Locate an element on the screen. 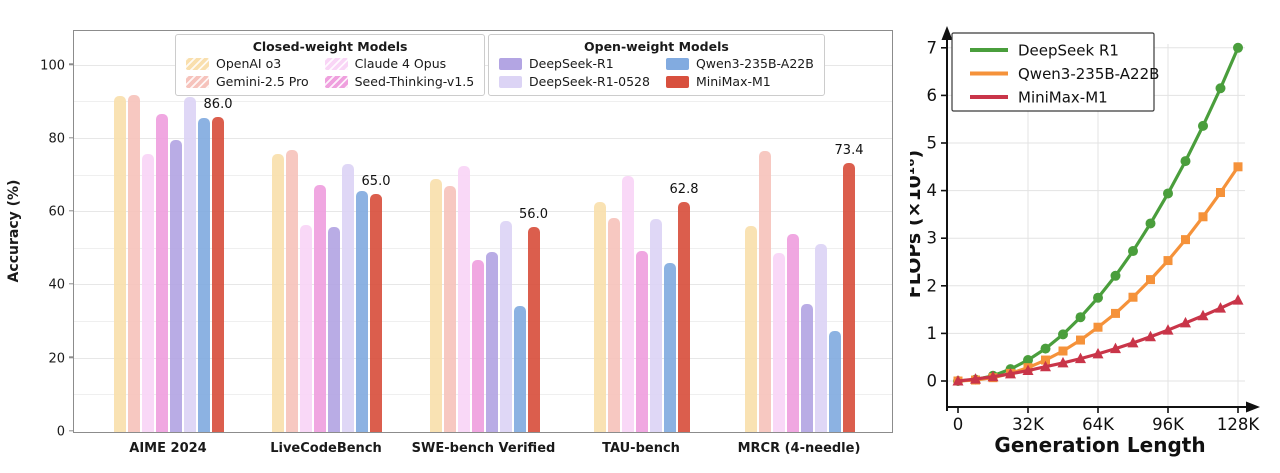  y-tick-label: 2 is located at coordinates (932, 285).